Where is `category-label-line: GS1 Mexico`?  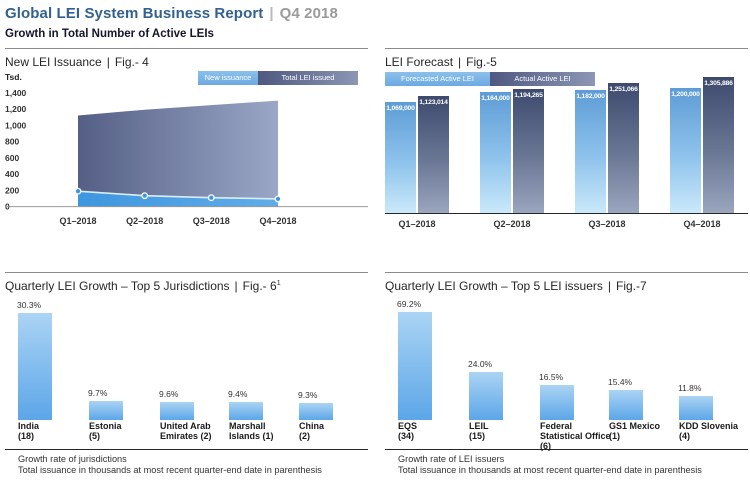
category-label-line: GS1 Mexico is located at coordinates (635, 426).